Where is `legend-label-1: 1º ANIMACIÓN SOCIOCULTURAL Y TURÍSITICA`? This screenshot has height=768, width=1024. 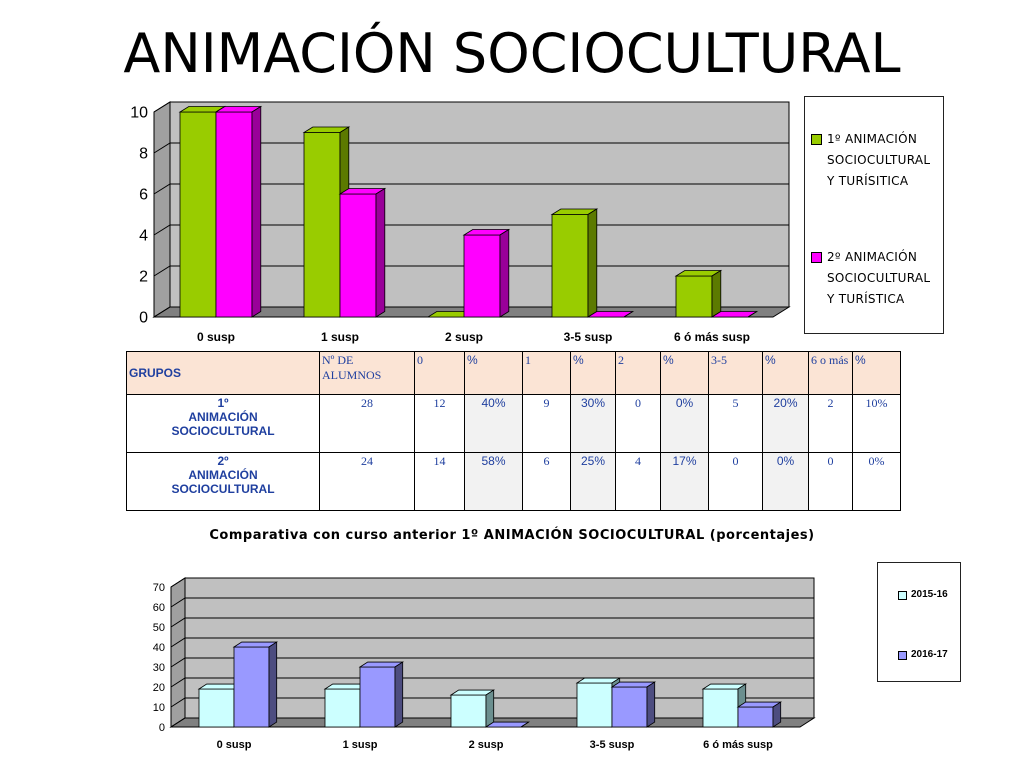 legend-label-1: 1º ANIMACIÓN SOCIOCULTURAL Y TURÍSITICA is located at coordinates (879, 160).